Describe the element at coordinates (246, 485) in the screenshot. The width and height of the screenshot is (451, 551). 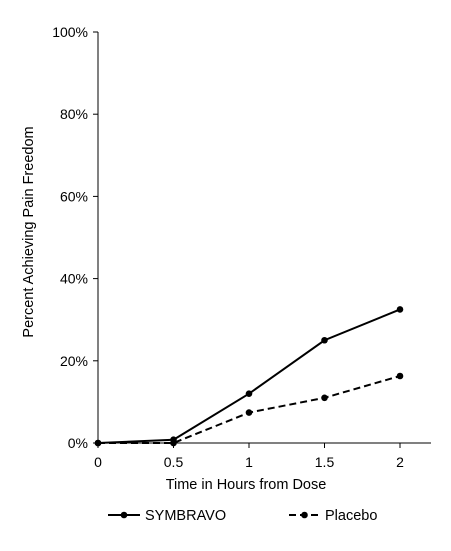
I see `x-axis-title: Time in Hours from Dose` at that location.